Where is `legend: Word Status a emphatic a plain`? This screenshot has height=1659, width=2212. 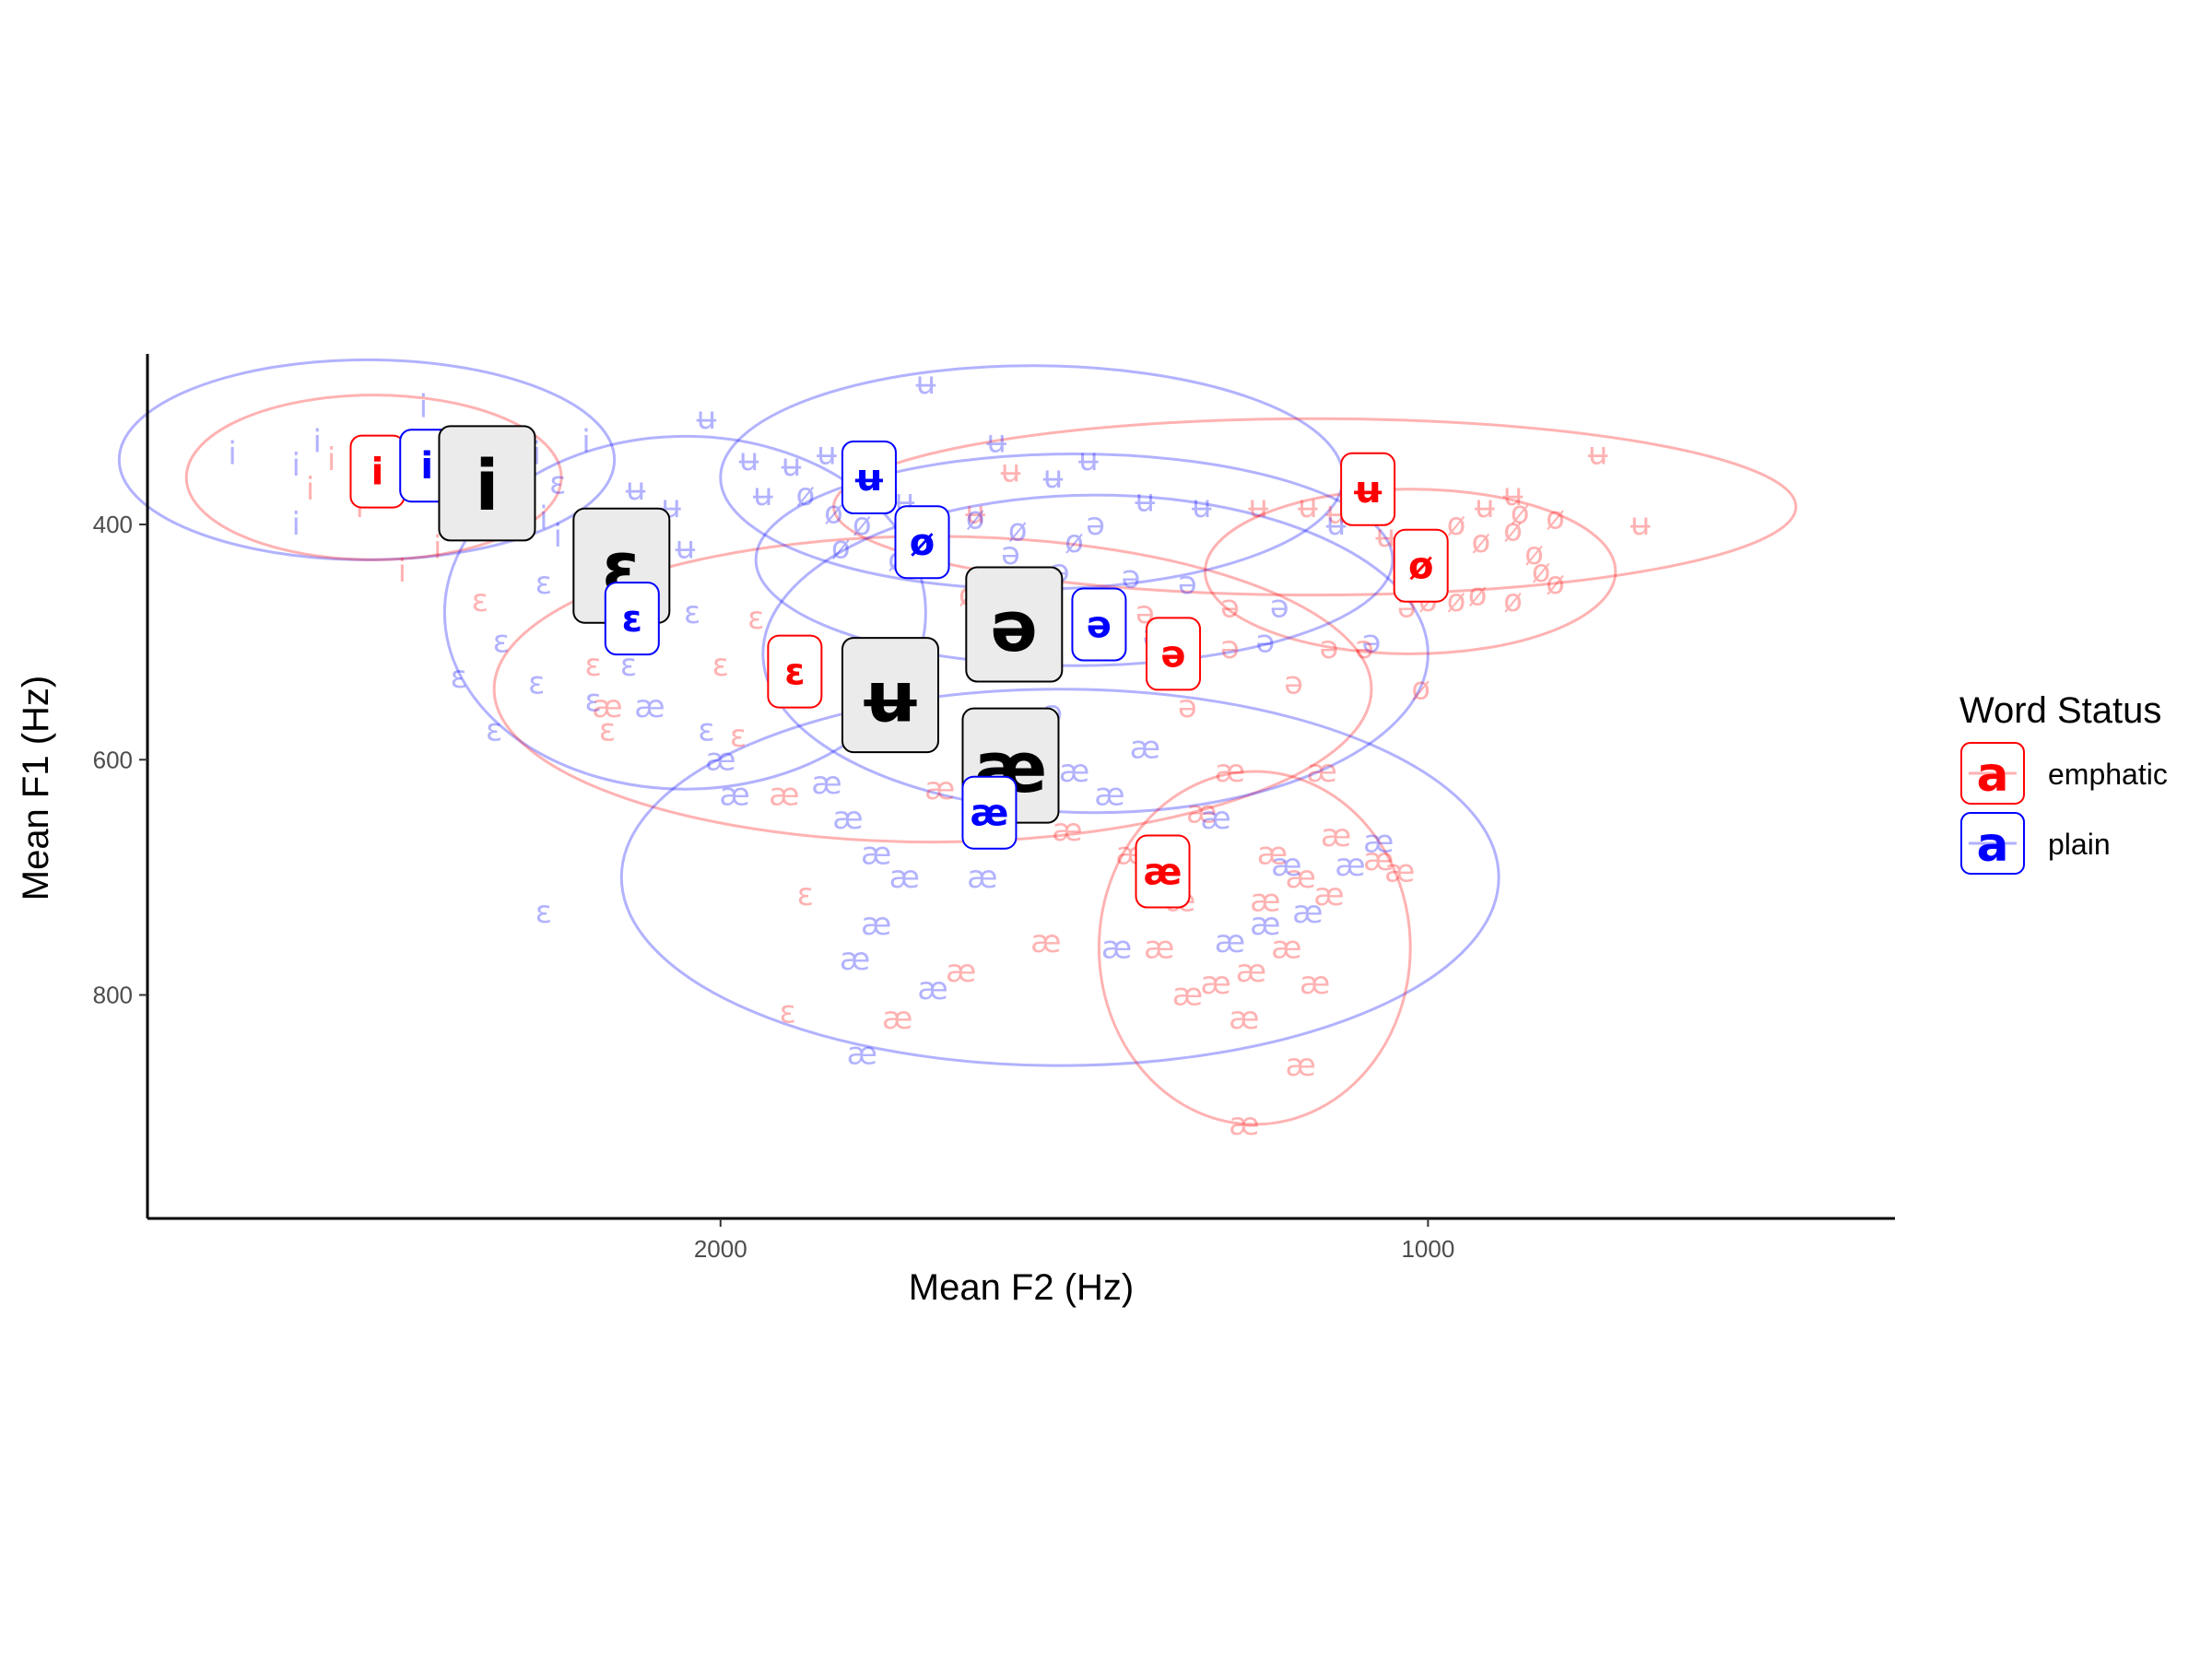
legend: Word Status a emphatic a plain is located at coordinates (2063, 782).